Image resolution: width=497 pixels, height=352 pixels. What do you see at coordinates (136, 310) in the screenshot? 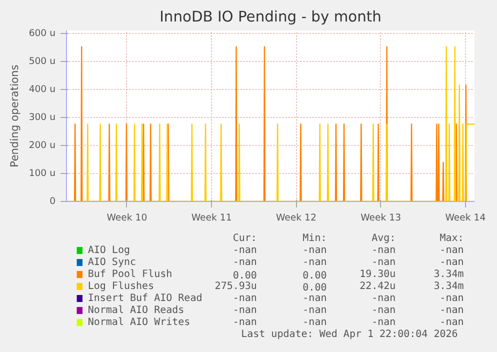
I see `legend-label: Normal AIO Reads` at bounding box center [136, 310].